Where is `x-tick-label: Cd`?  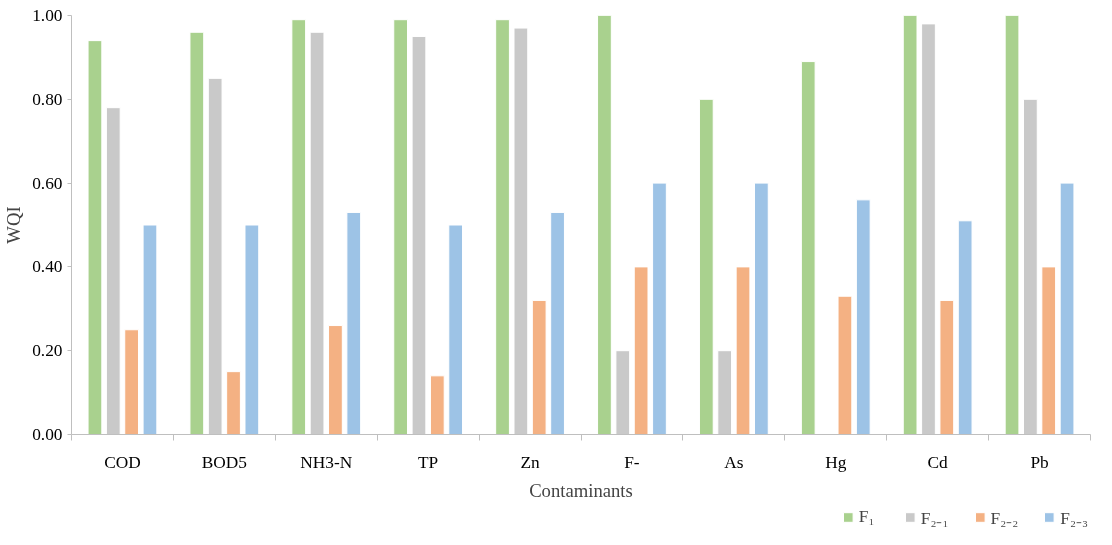 x-tick-label: Cd is located at coordinates (938, 462).